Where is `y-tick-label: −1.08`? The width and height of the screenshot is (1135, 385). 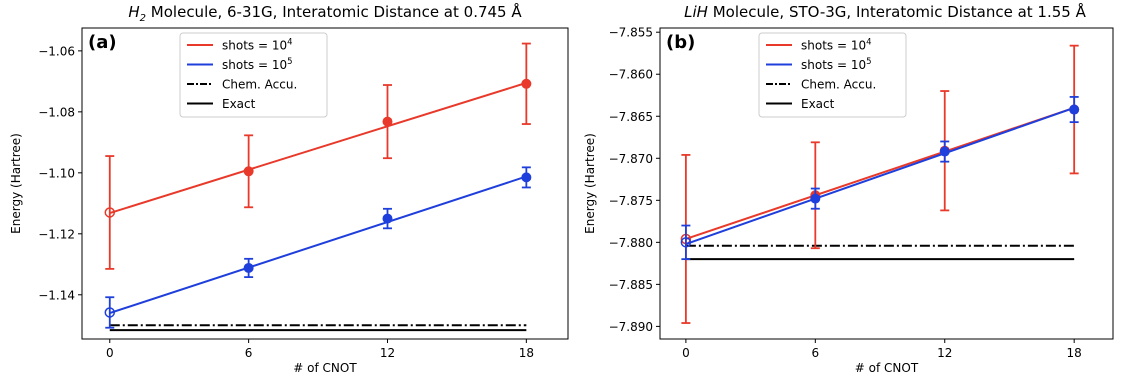 y-tick-label: −1.08 is located at coordinates (56, 112).